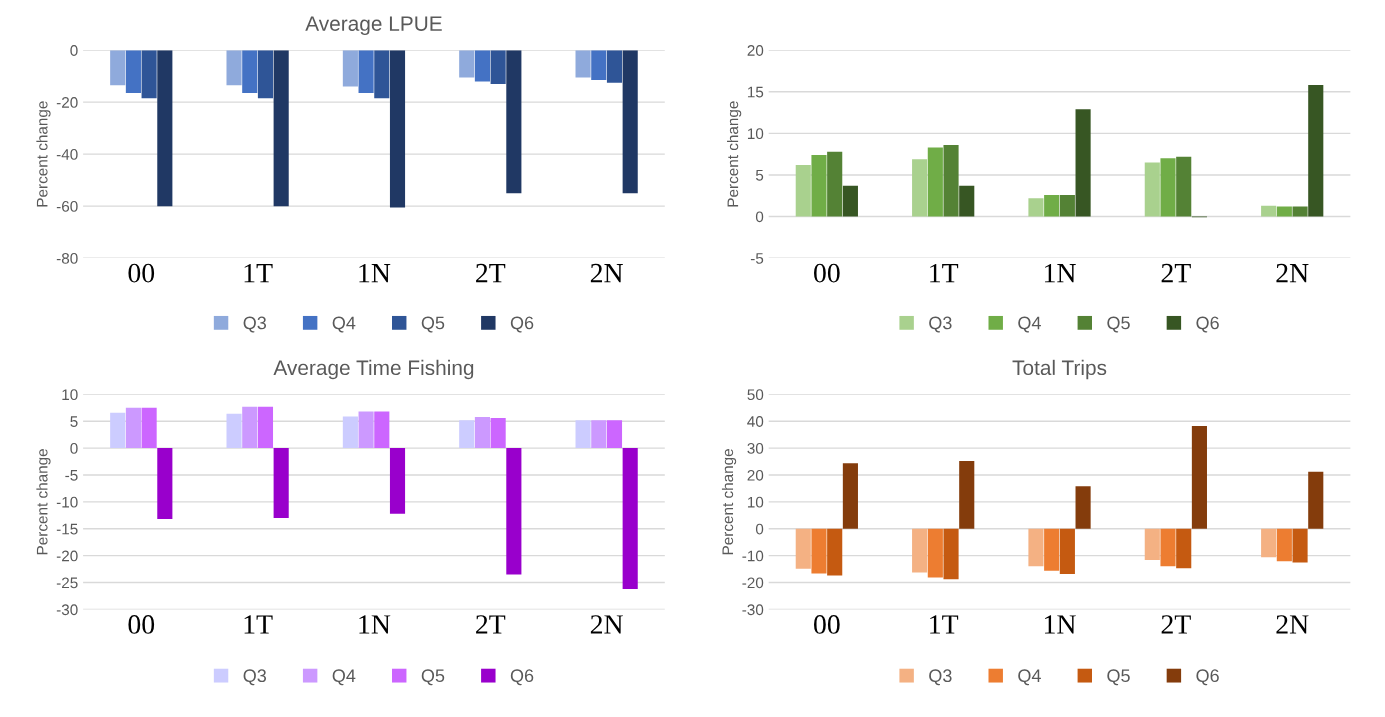 The height and width of the screenshot is (717, 1385). Describe the element at coordinates (67, 154) in the screenshot. I see `y-tick-label: -40` at that location.